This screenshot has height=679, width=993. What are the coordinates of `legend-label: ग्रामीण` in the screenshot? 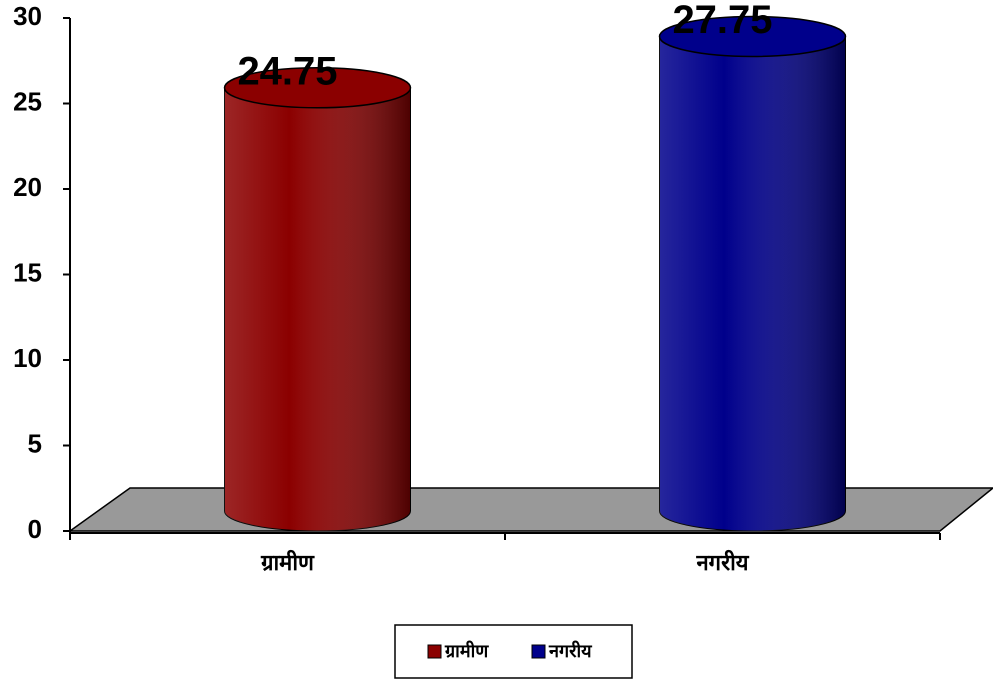 It's located at (466, 651).